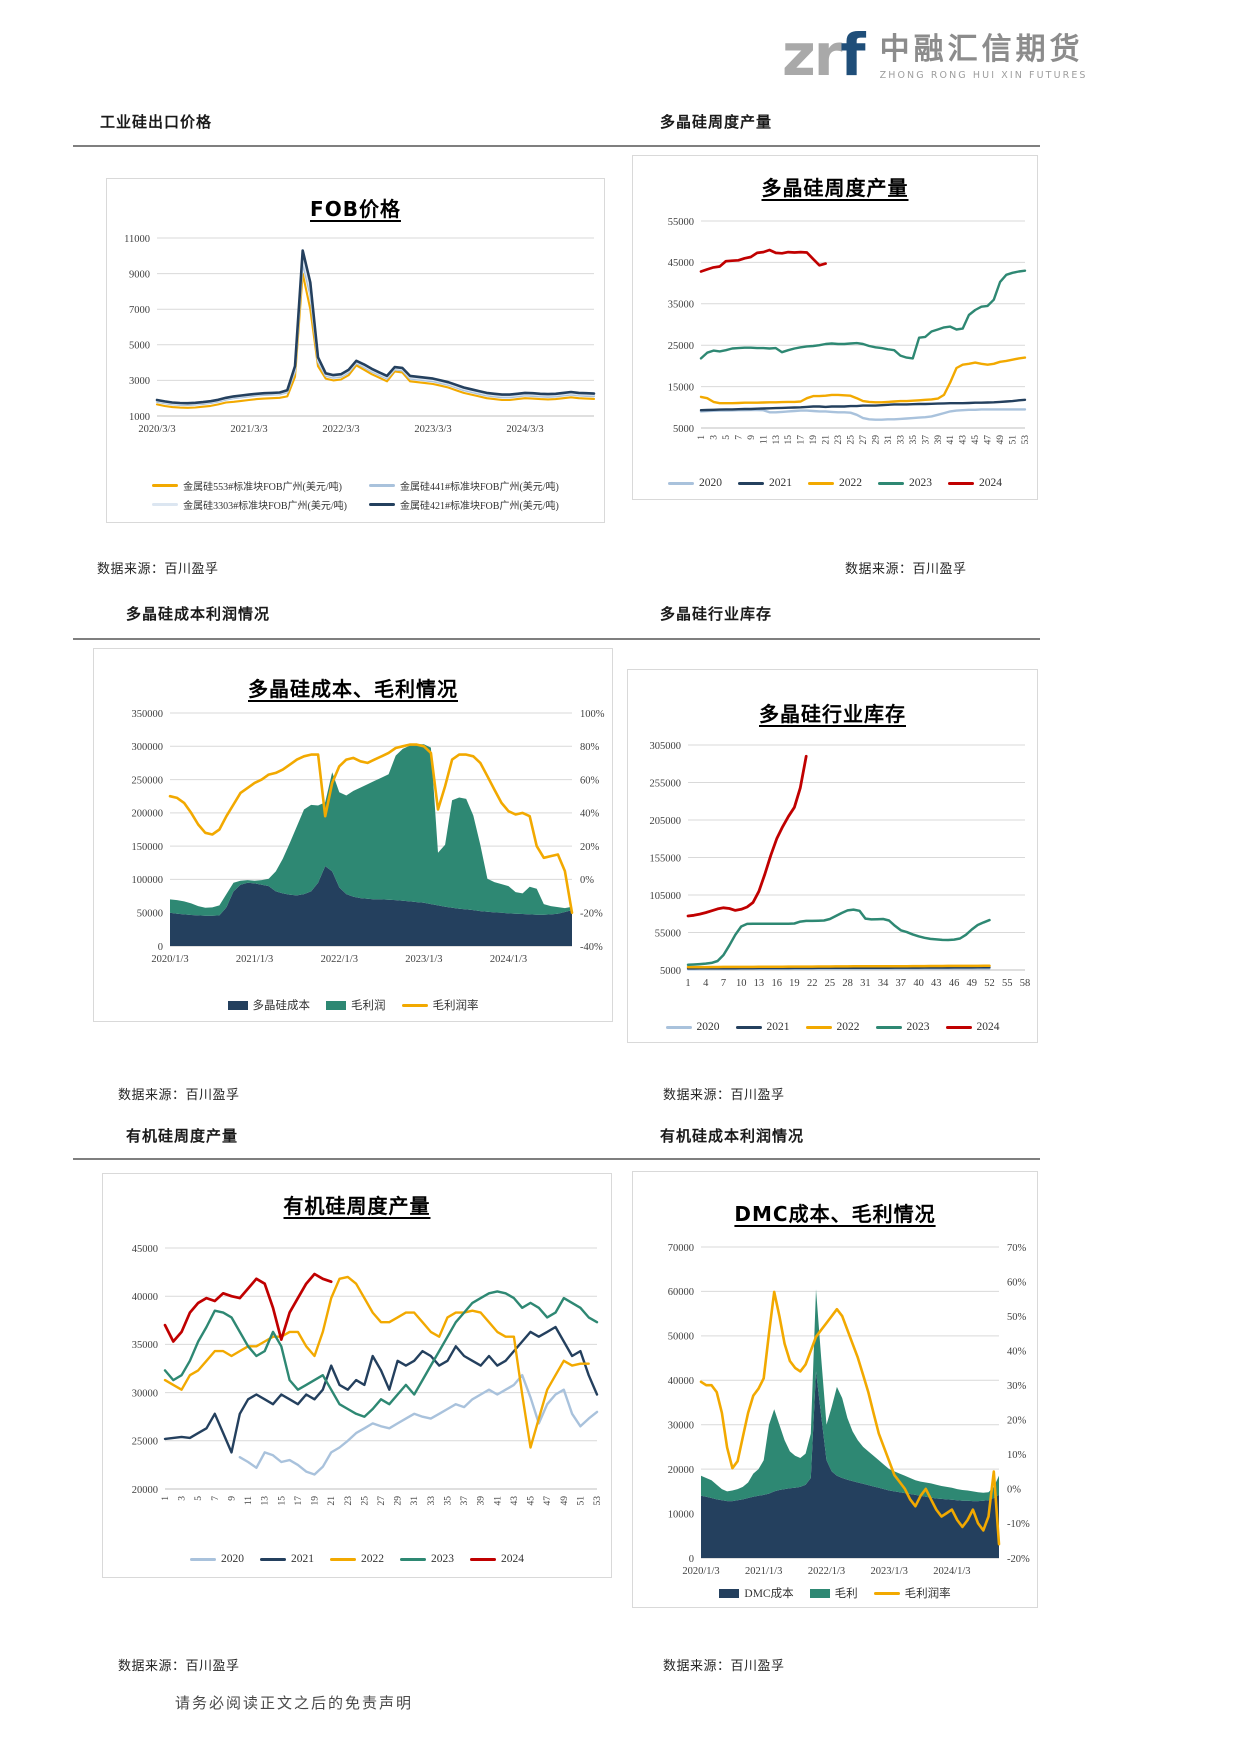 This screenshot has height=1755, width=1241. I want to click on svg-text: 16, so click(776, 983).